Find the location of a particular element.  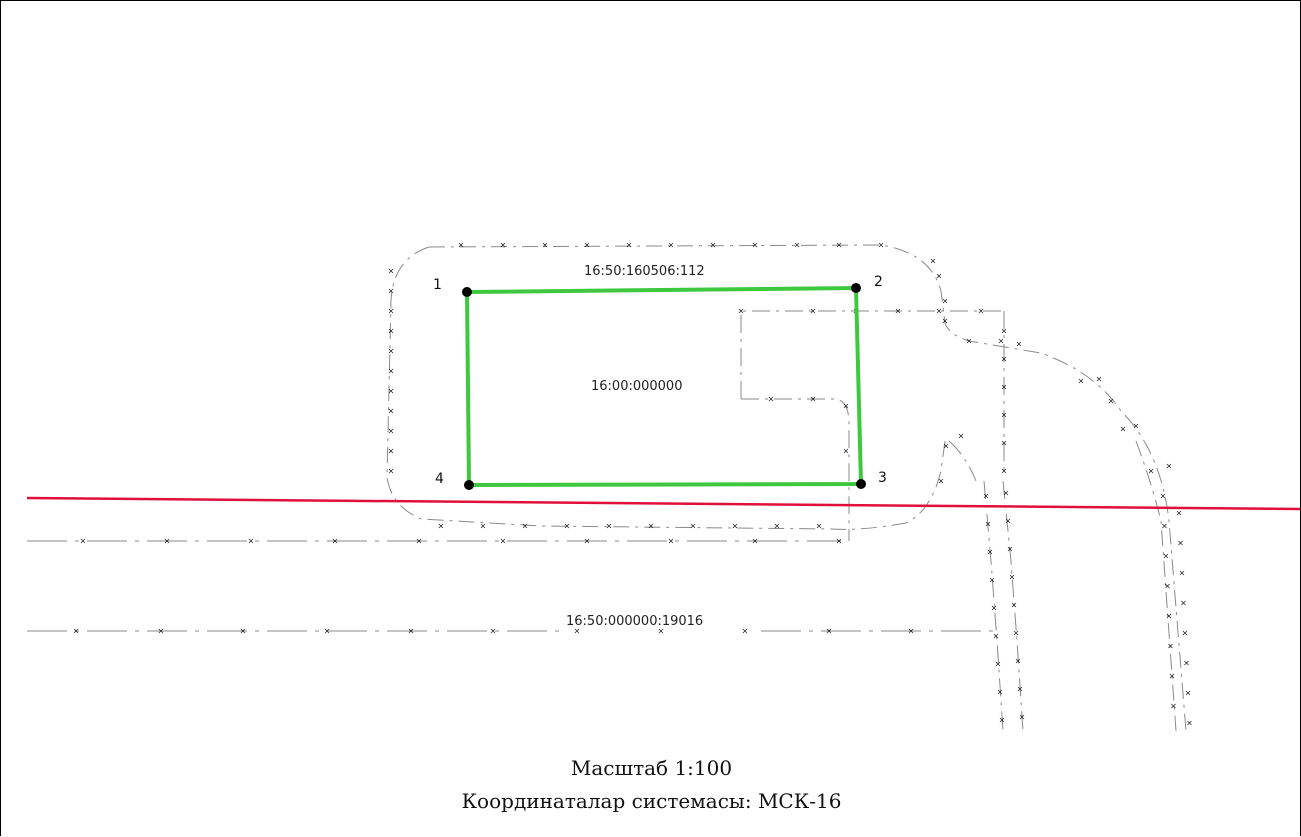

vertex-label-2: 2 is located at coordinates (878, 282).